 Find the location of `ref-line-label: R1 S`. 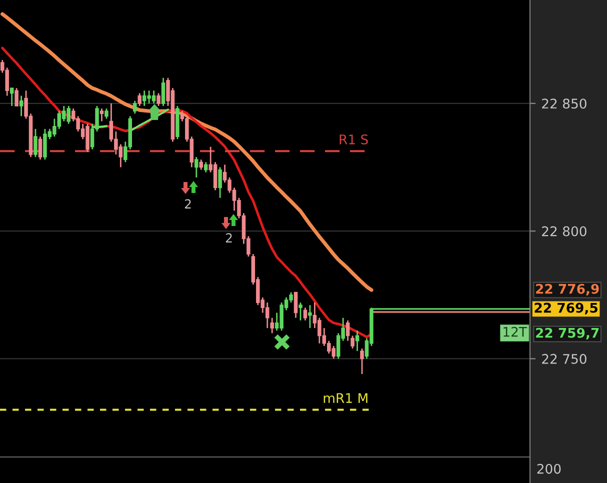

ref-line-label: R1 S is located at coordinates (354, 139).